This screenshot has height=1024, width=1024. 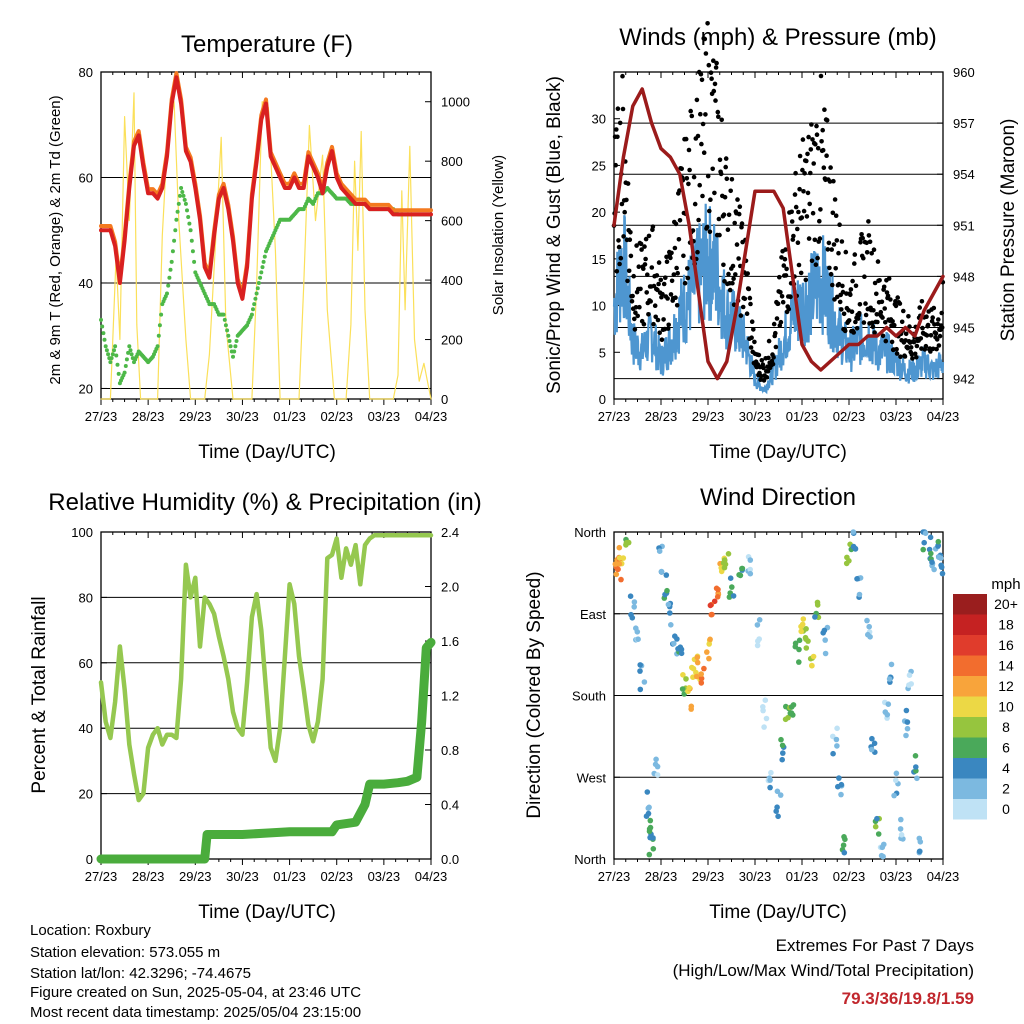 I want to click on y2-tick-label: 2.0, so click(x=450, y=587).